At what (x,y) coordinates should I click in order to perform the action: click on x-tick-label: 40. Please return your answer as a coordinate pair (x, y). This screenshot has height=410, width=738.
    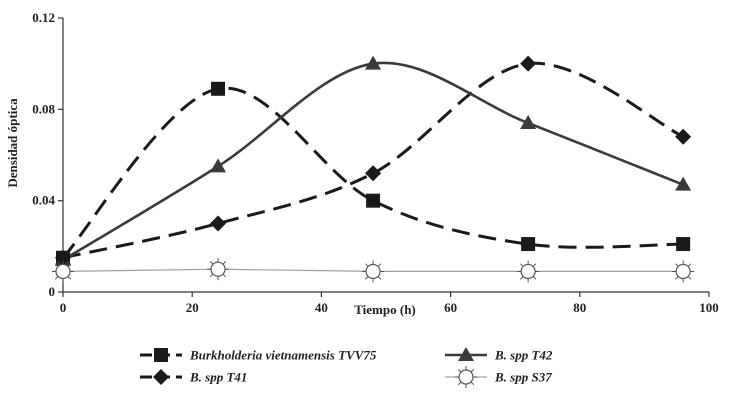
    Looking at the image, I should click on (321, 307).